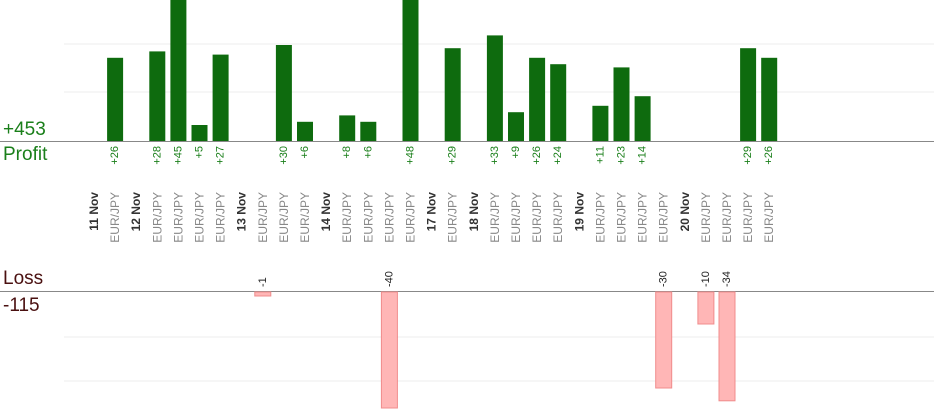 The image size is (934, 420). Describe the element at coordinates (706, 279) in the screenshot. I see `loss-value-label: -10` at that location.